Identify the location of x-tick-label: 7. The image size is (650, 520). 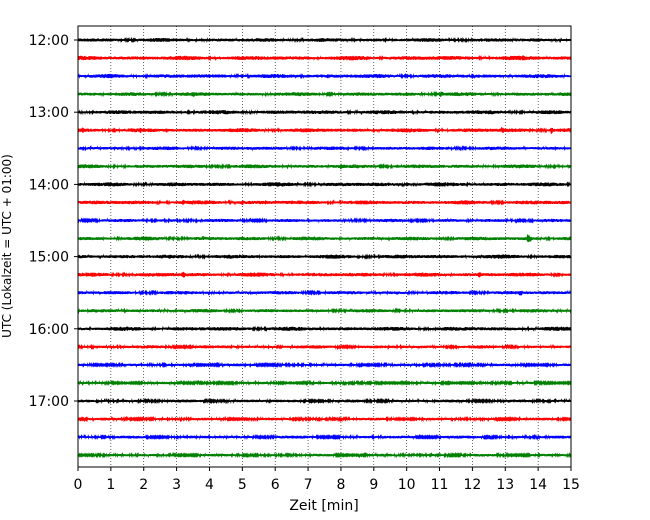
(308, 485).